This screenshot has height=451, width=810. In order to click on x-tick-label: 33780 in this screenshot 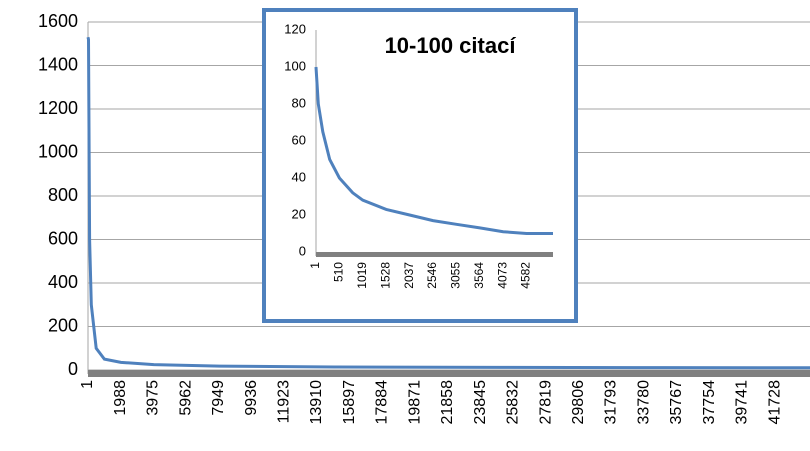, I will do `click(643, 402)`.